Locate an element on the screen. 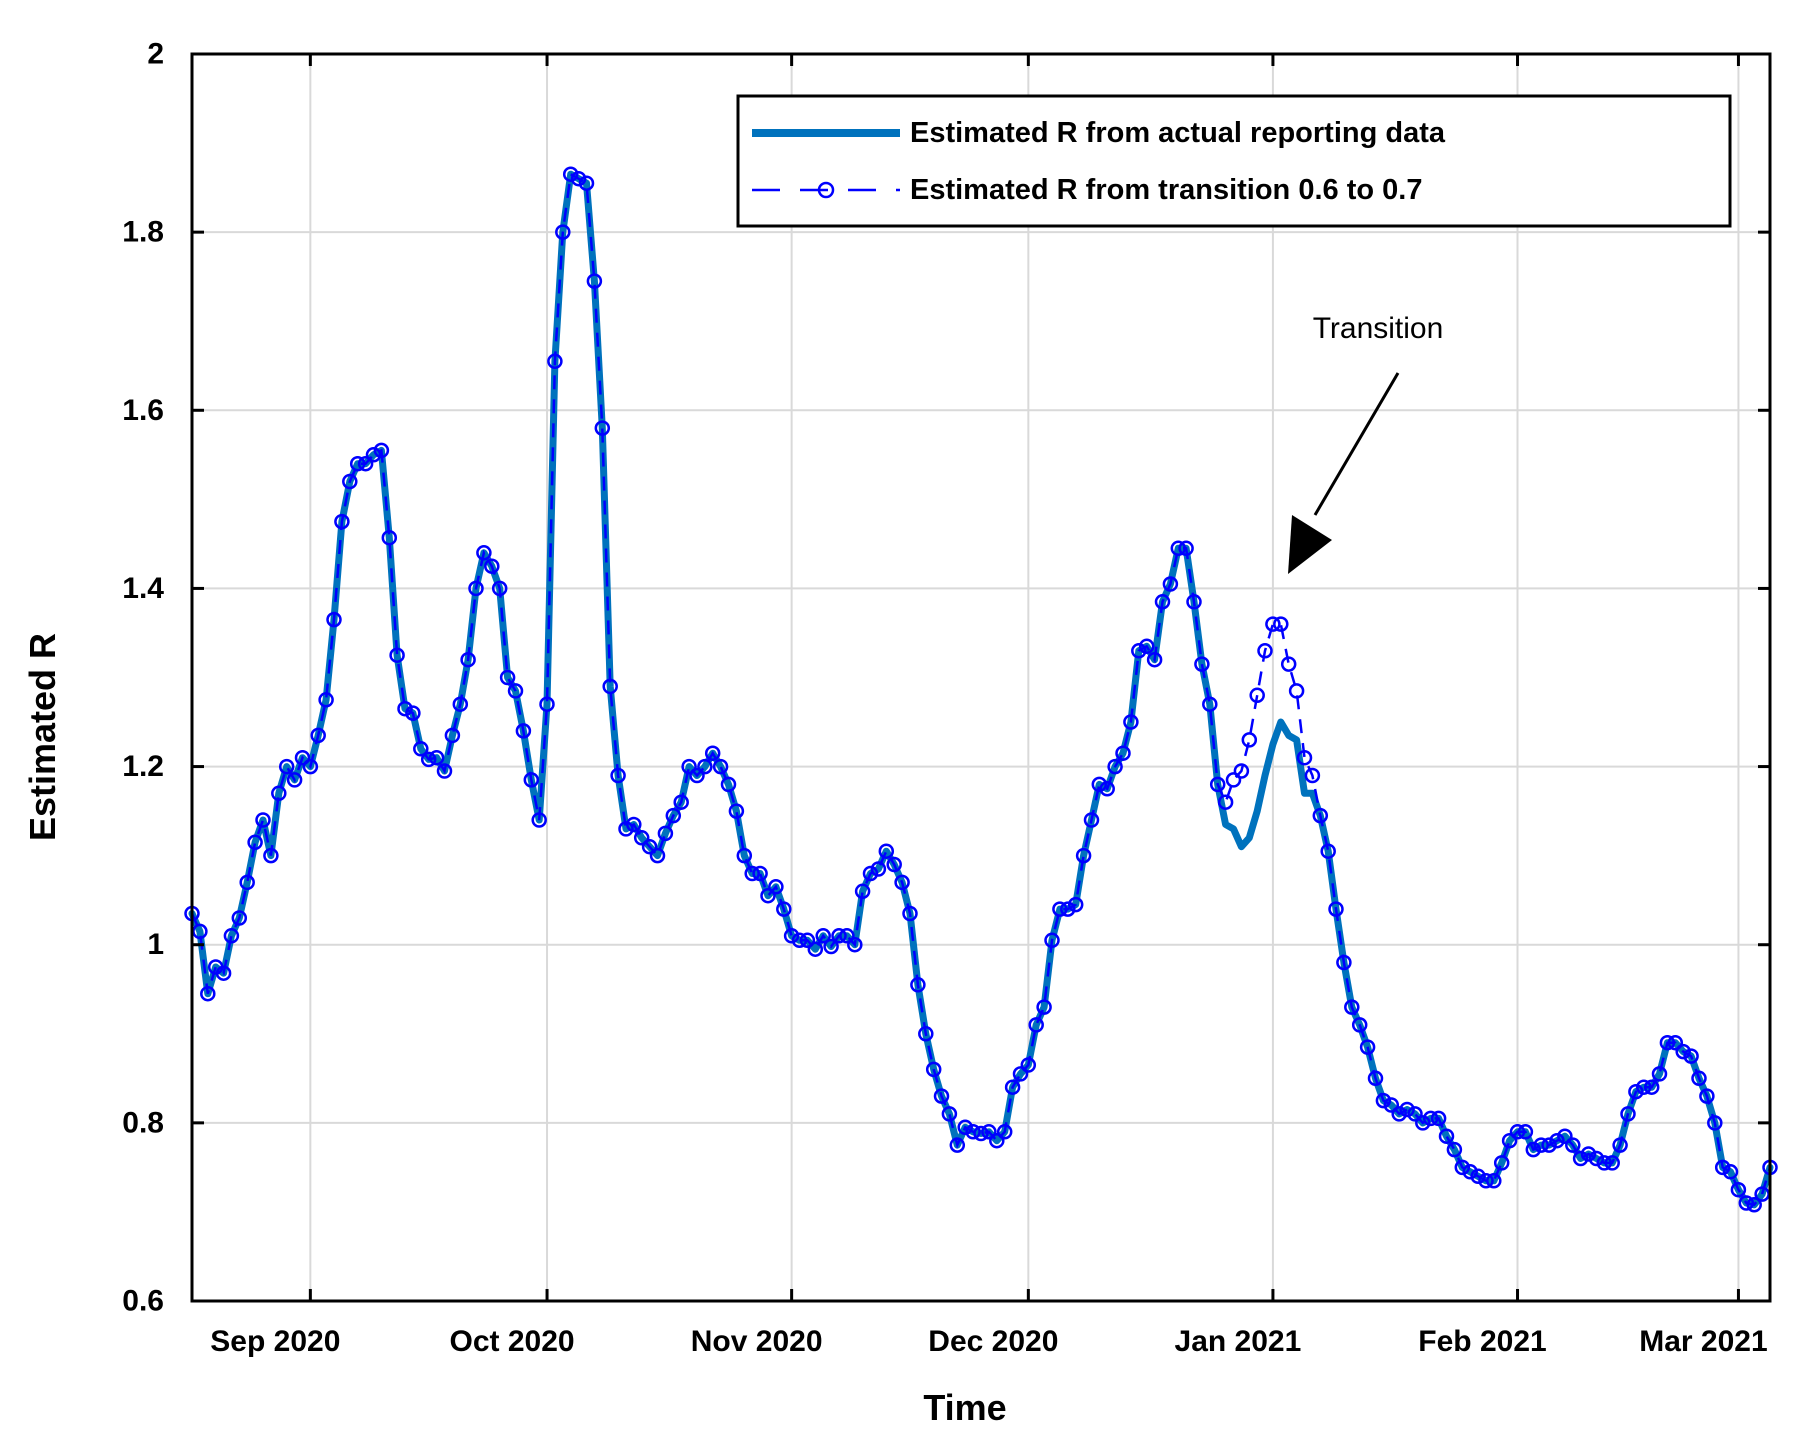  x-axis-title: Time is located at coordinates (964, 1407).